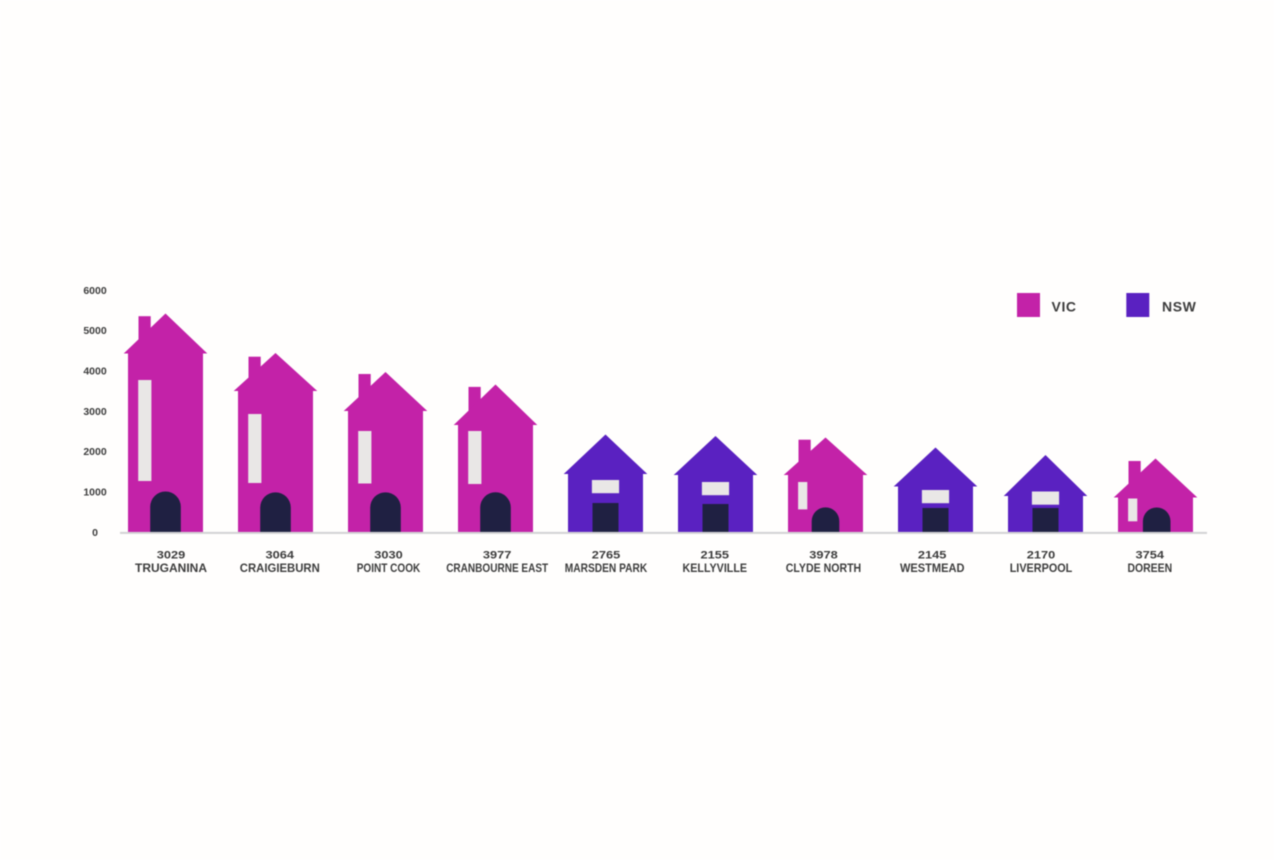  What do you see at coordinates (1151, 555) in the screenshot?
I see `svg-text: 3754` at bounding box center [1151, 555].